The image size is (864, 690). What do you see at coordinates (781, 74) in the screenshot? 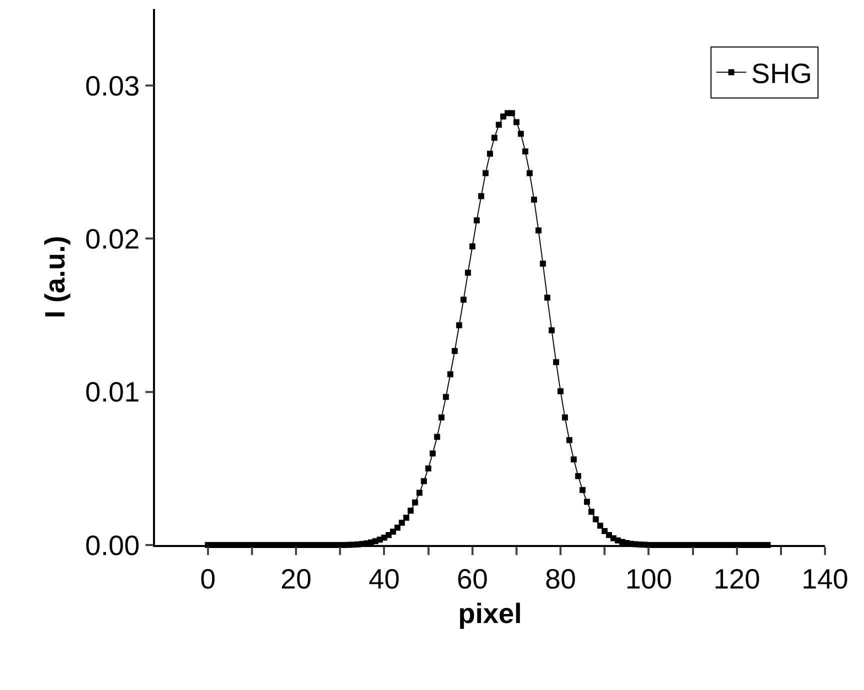
I see `legend-label: SHG` at bounding box center [781, 74].